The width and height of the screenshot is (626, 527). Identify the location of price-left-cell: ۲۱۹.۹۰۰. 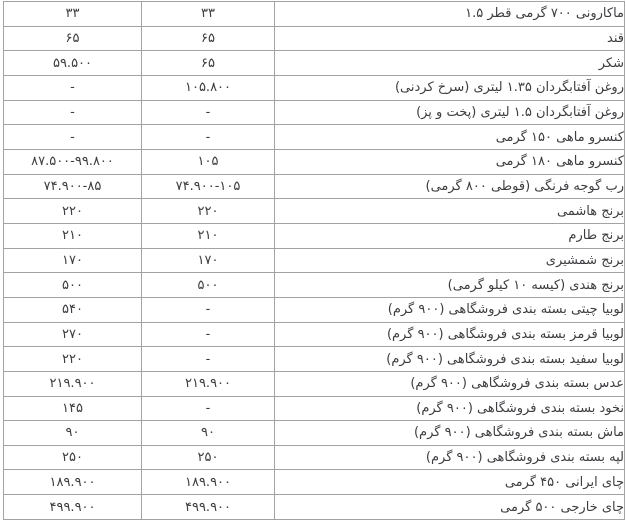
(72, 383).